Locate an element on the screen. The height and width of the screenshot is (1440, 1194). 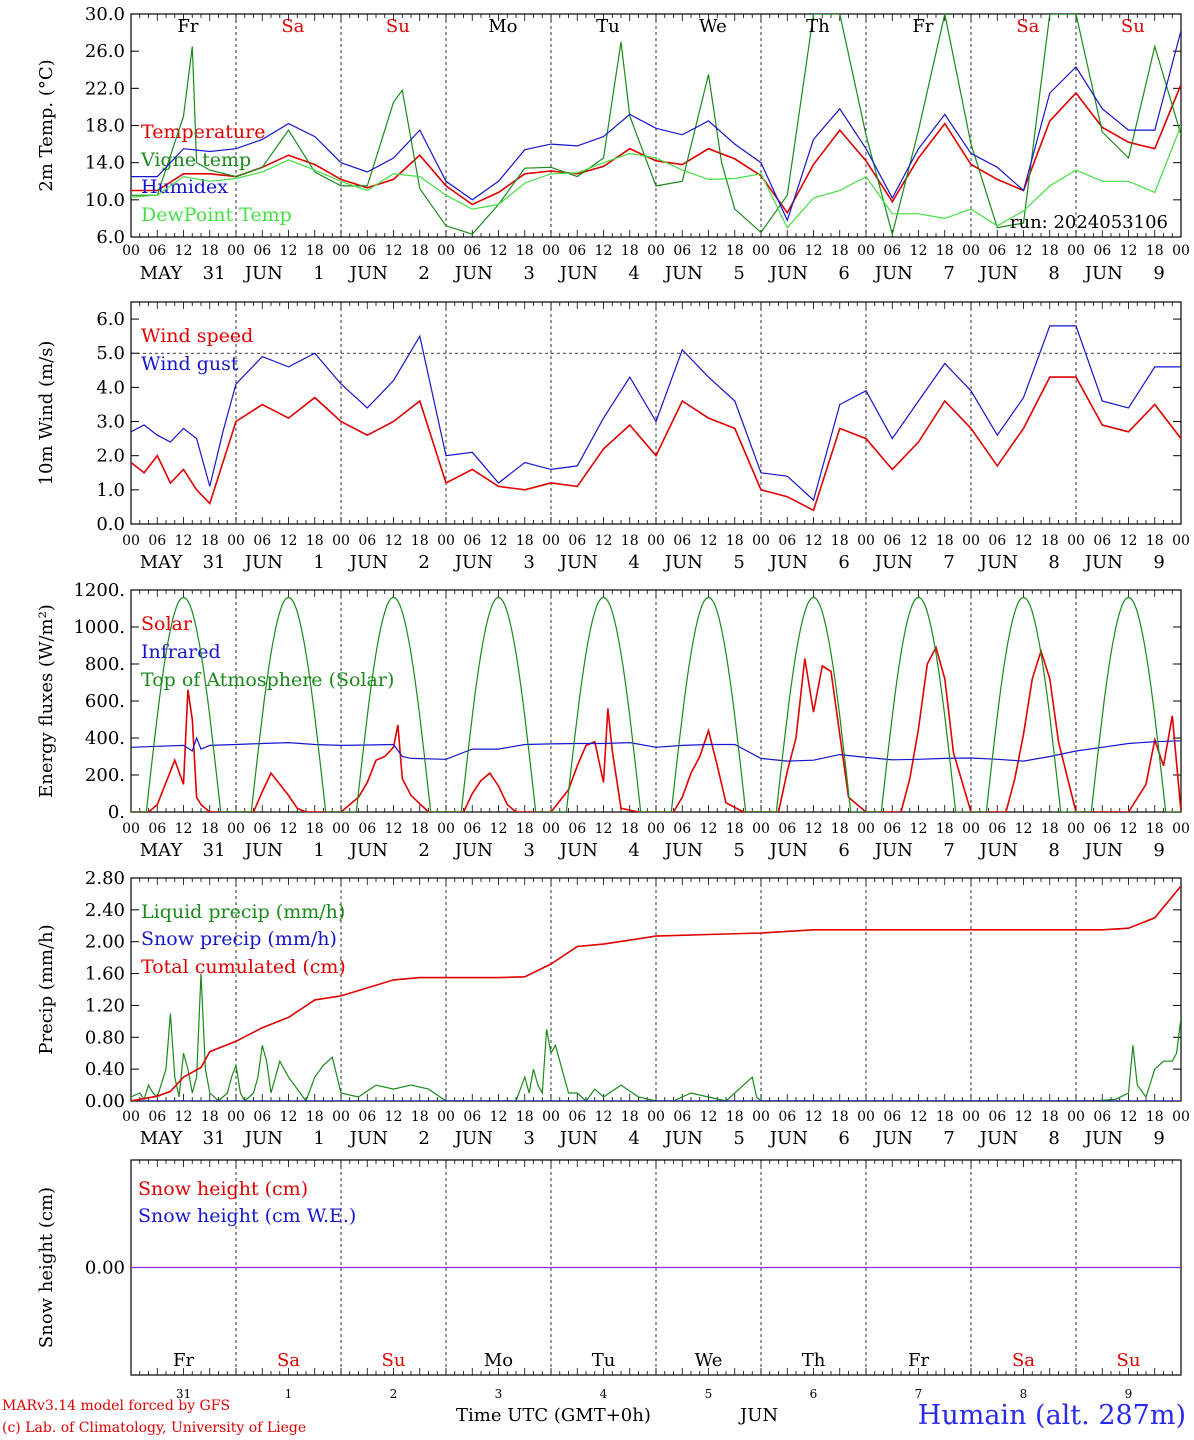
bottom-day-number: 8 is located at coordinates (1024, 1394).